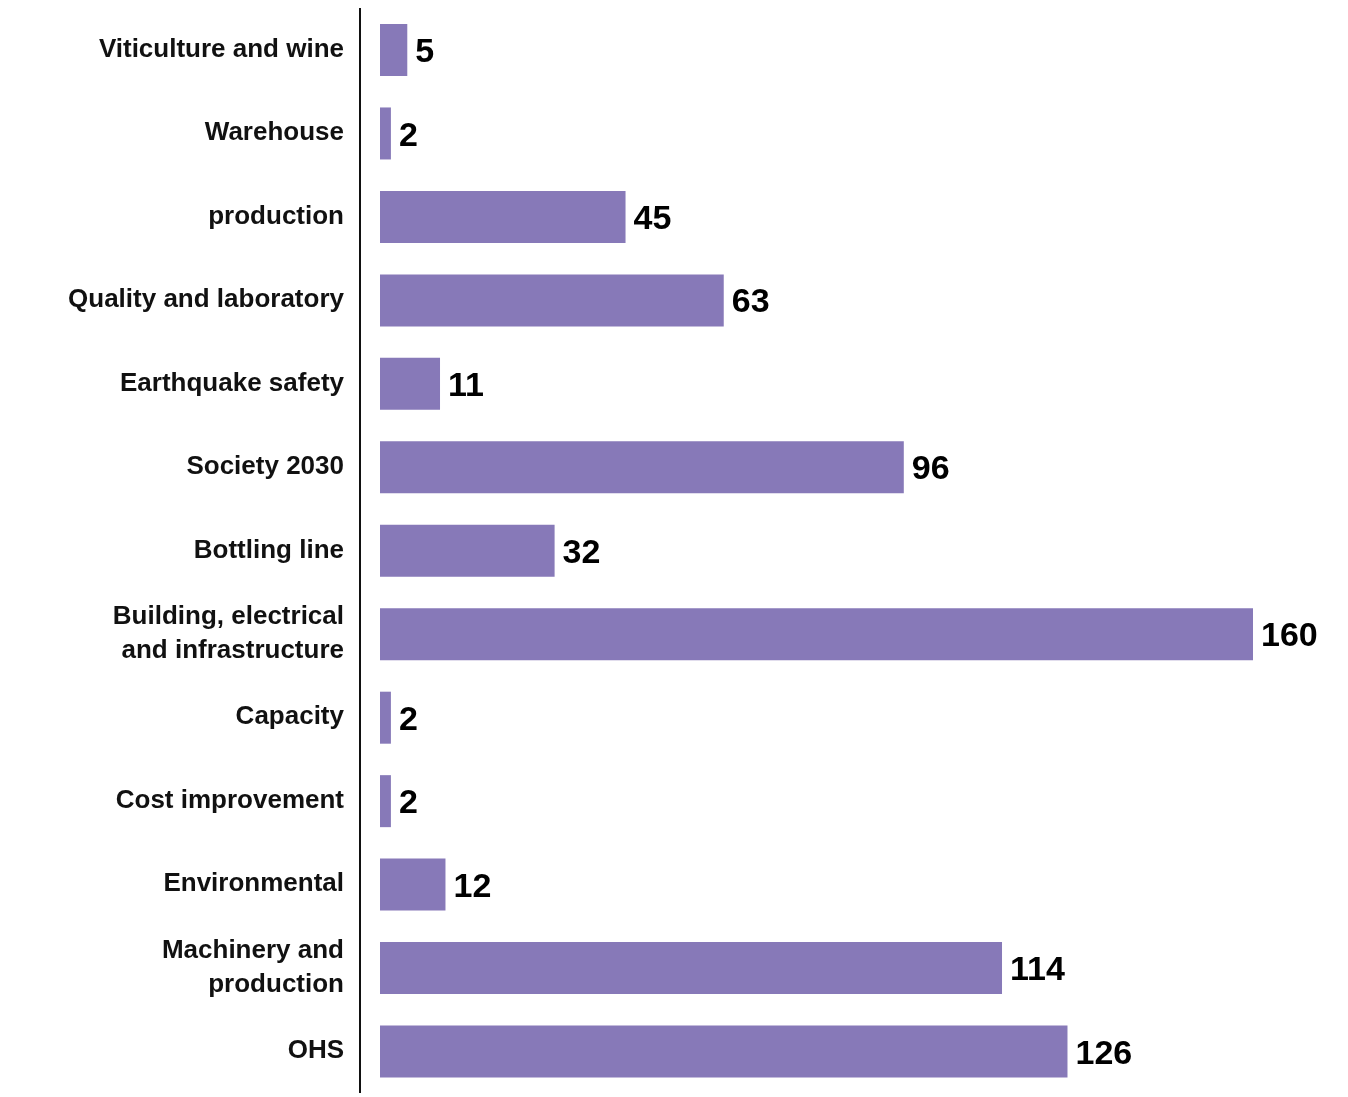 The width and height of the screenshot is (1348, 1097). I want to click on data-label: 12, so click(472, 884).